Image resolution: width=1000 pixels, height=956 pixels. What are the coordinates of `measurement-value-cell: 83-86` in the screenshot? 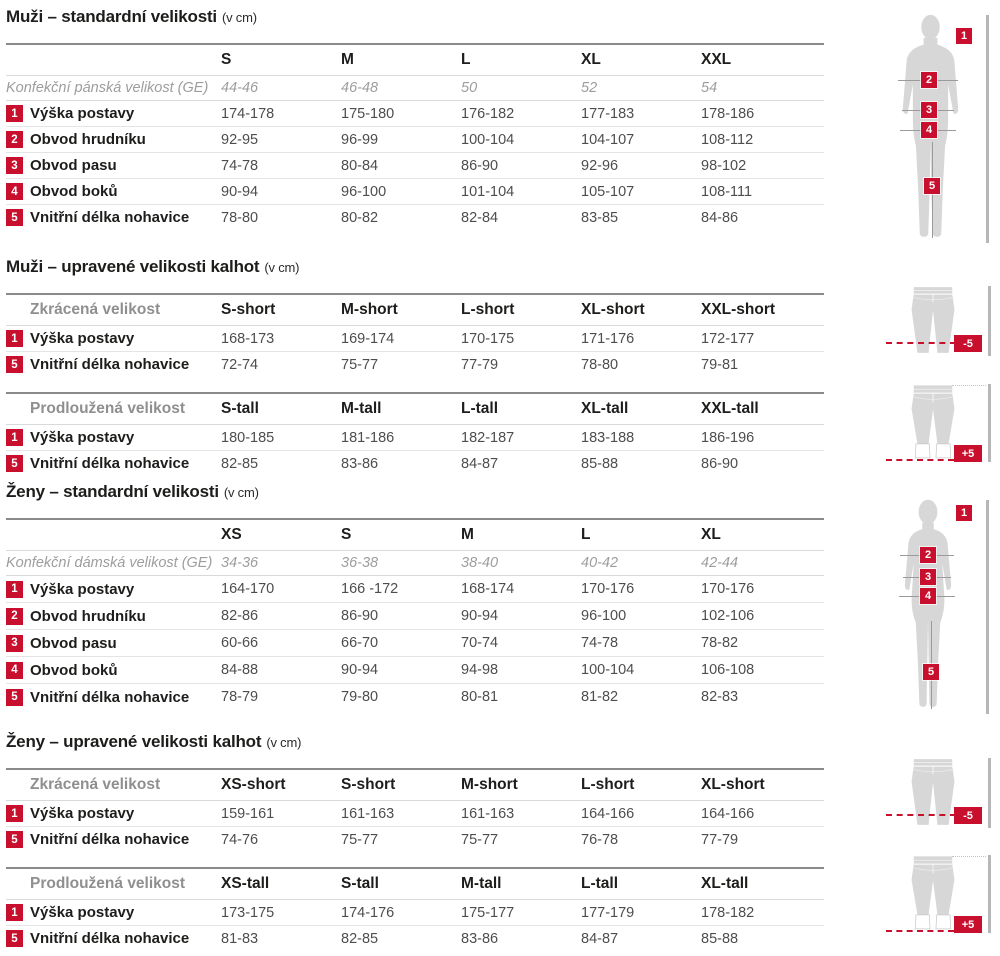 It's located at (401, 464).